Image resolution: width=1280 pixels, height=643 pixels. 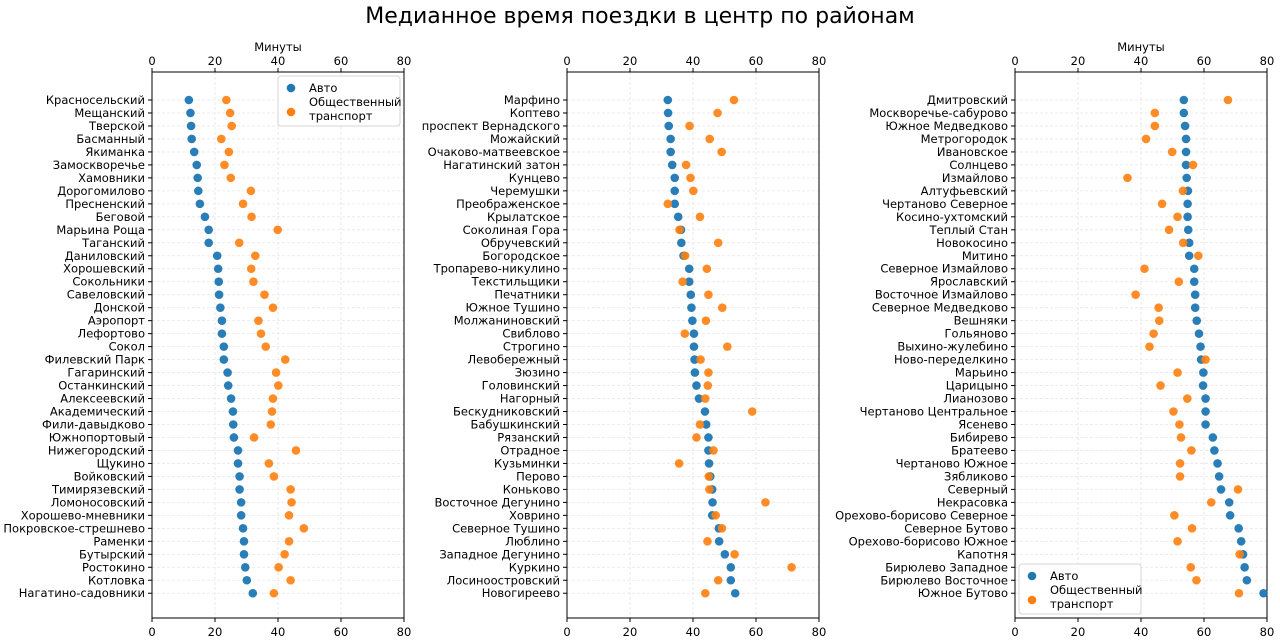 What do you see at coordinates (507, 321) in the screenshot?
I see `category-label: Молжаниновский` at bounding box center [507, 321].